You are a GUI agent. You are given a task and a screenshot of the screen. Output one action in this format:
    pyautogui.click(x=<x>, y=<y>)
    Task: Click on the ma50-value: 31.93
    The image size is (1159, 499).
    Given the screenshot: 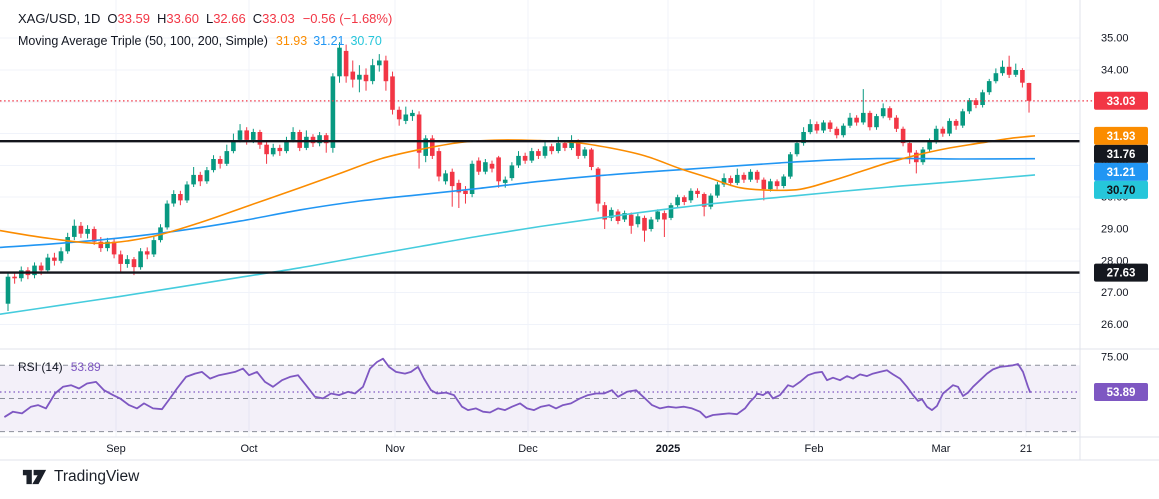 What is the action you would take?
    pyautogui.click(x=291, y=41)
    